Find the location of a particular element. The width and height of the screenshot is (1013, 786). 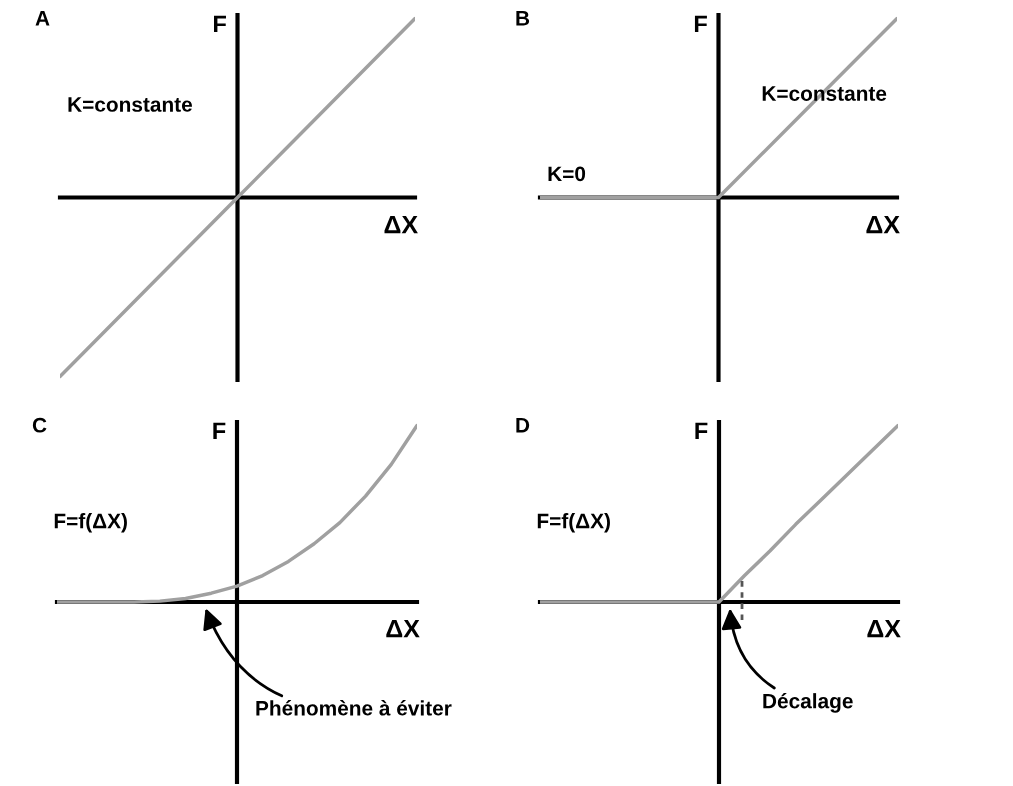

annotation: K=0 is located at coordinates (567, 174).